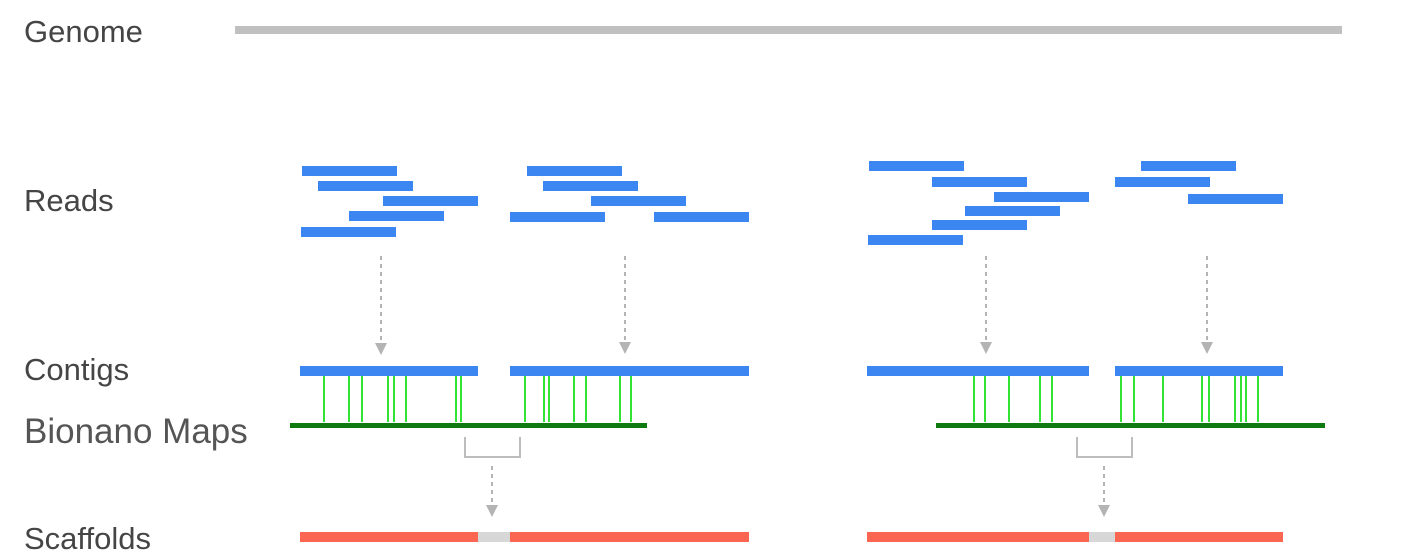 This screenshot has width=1414, height=558. I want to click on contigs, so click(791, 371).